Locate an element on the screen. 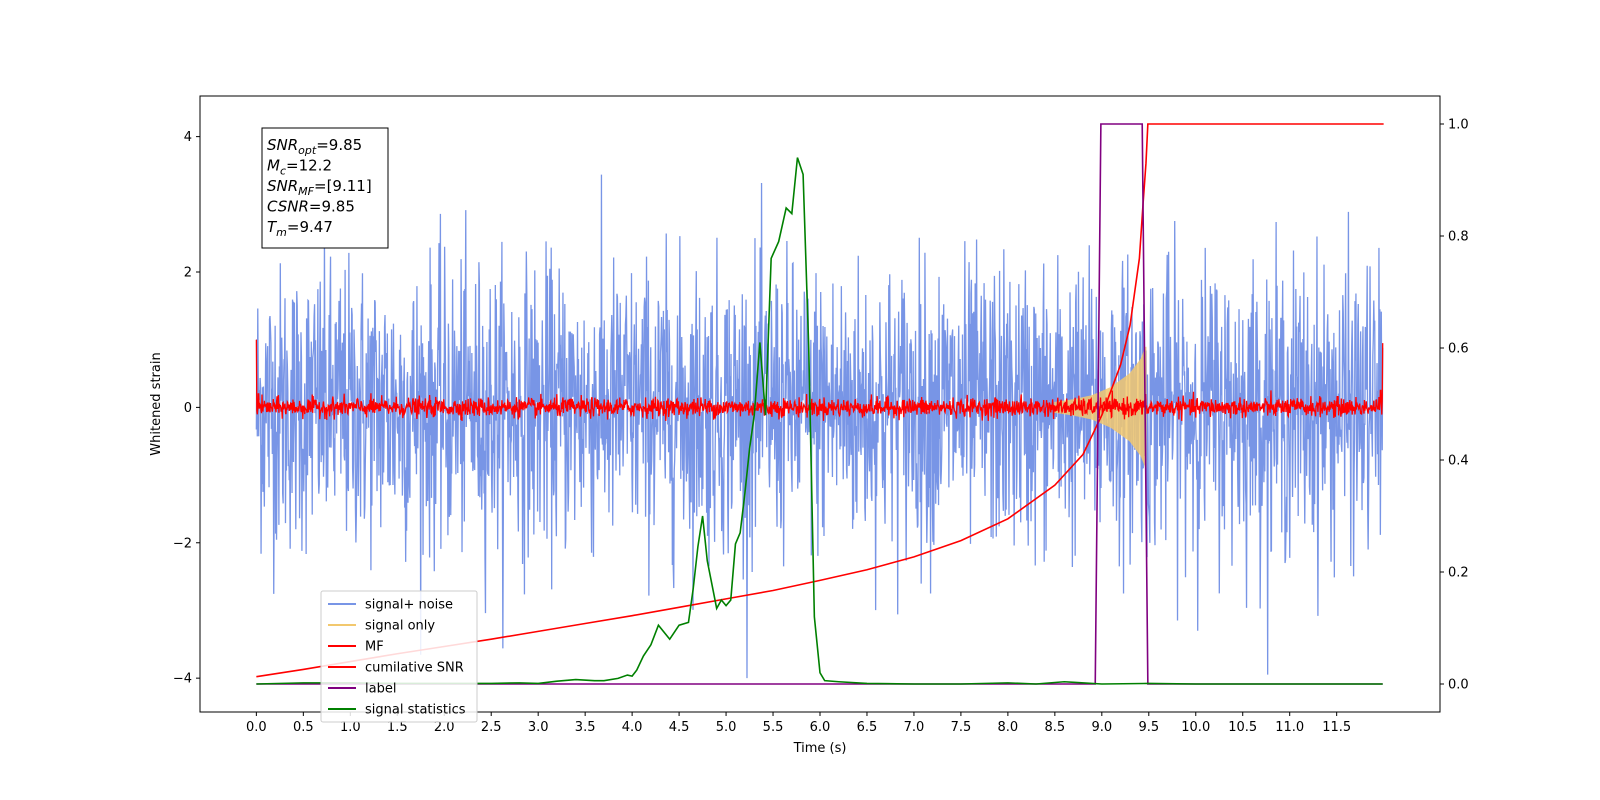 The image size is (1600, 800). x-tick-label: 2.0 is located at coordinates (444, 727).